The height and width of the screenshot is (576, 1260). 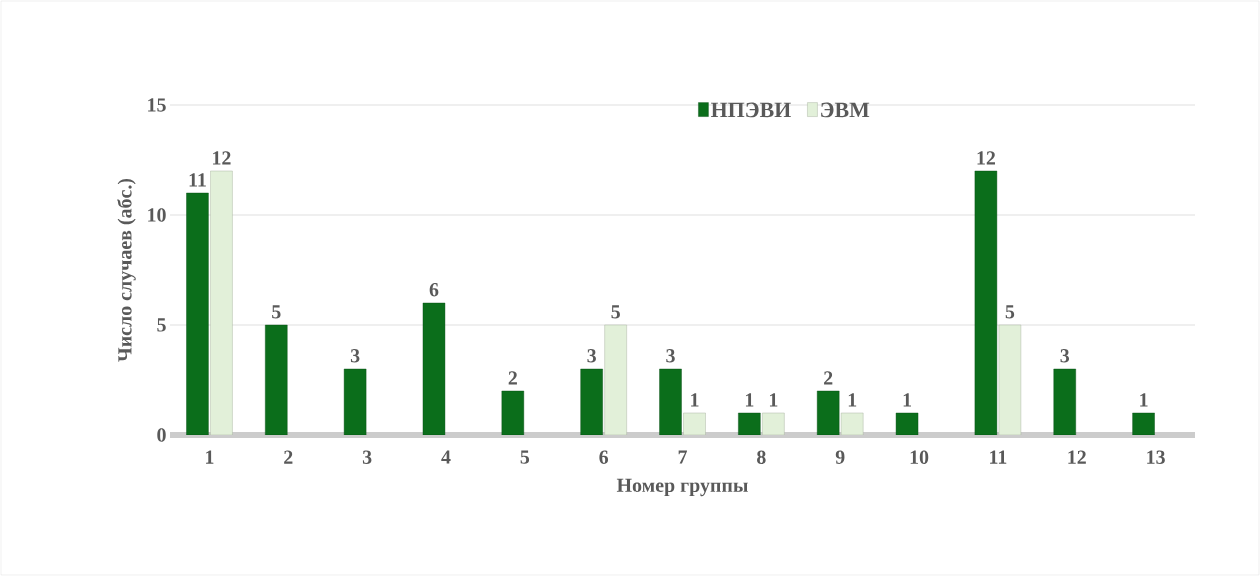 I want to click on x-tick-label: 8, so click(x=761, y=457).